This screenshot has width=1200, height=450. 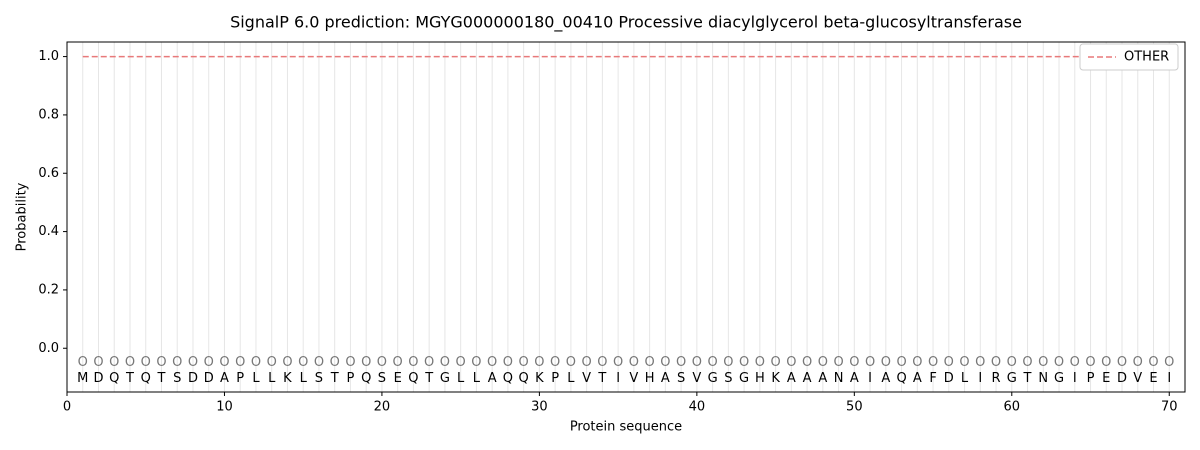 I want to click on x-tick-label: 10, so click(x=224, y=407).